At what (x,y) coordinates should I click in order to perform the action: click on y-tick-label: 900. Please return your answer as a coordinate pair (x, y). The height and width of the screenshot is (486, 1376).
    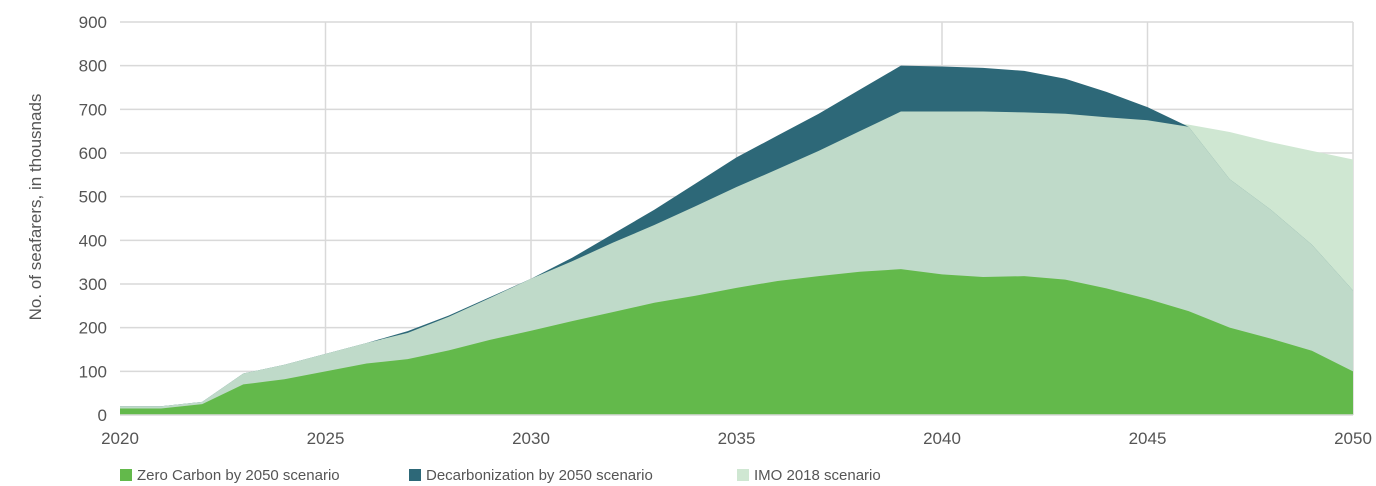
    Looking at the image, I should click on (93, 22).